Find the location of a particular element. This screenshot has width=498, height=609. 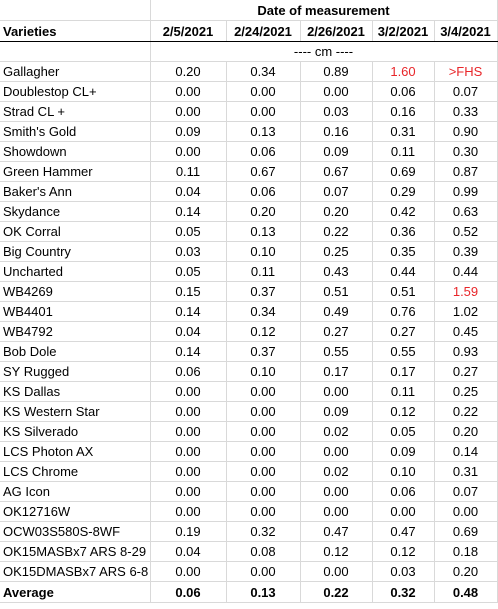

table-row: Smith's Gold 0.09 0.13 0.16 0.31 0.90 is located at coordinates (249, 131).